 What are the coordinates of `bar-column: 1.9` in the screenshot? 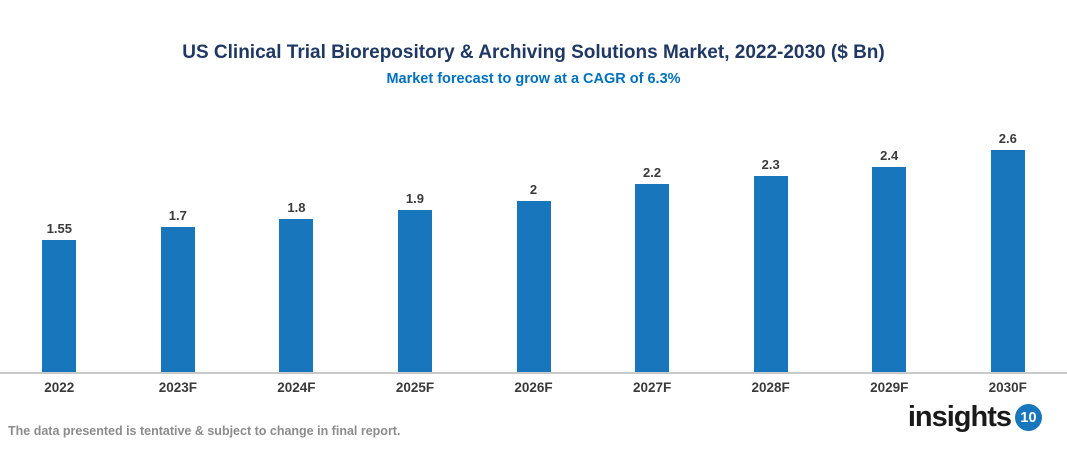 It's located at (415, 282).